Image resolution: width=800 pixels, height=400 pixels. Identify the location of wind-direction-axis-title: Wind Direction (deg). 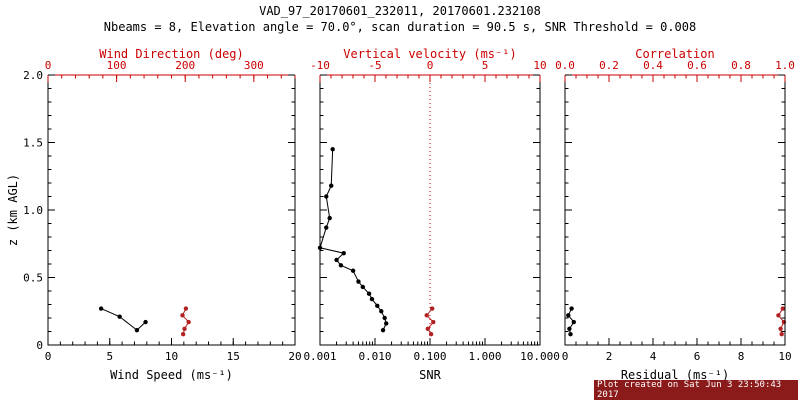
(171, 54).